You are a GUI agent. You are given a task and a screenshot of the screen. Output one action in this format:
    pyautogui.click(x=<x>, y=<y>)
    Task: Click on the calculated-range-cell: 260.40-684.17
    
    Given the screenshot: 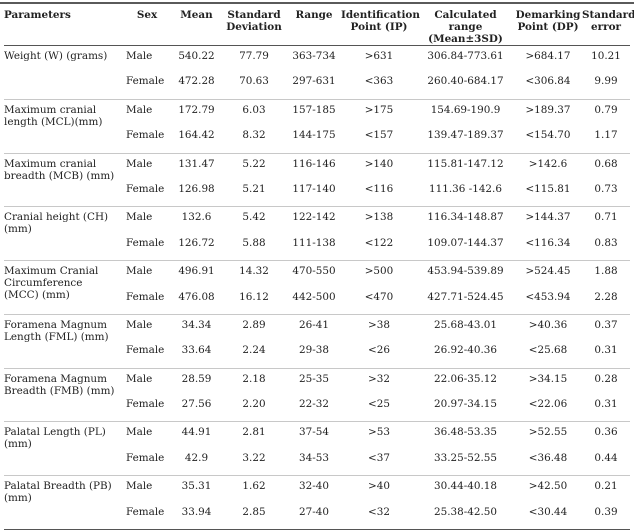 What is the action you would take?
    pyautogui.click(x=465, y=81)
    